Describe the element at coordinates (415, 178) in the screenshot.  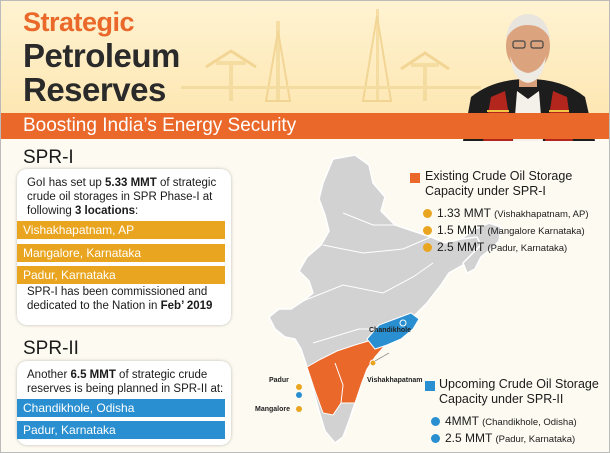
I see `legend-existing-swatch` at that location.